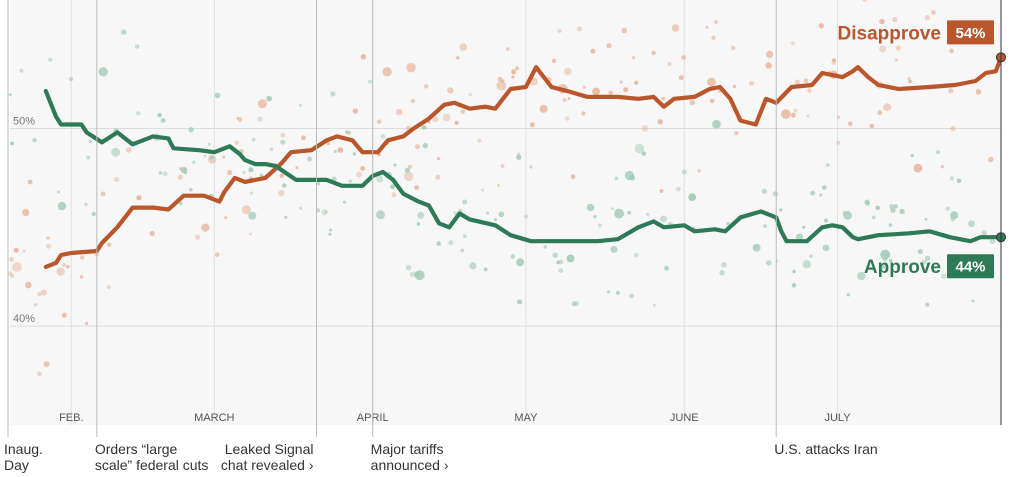  I want to click on x-tick-label: FEB., so click(71, 418).